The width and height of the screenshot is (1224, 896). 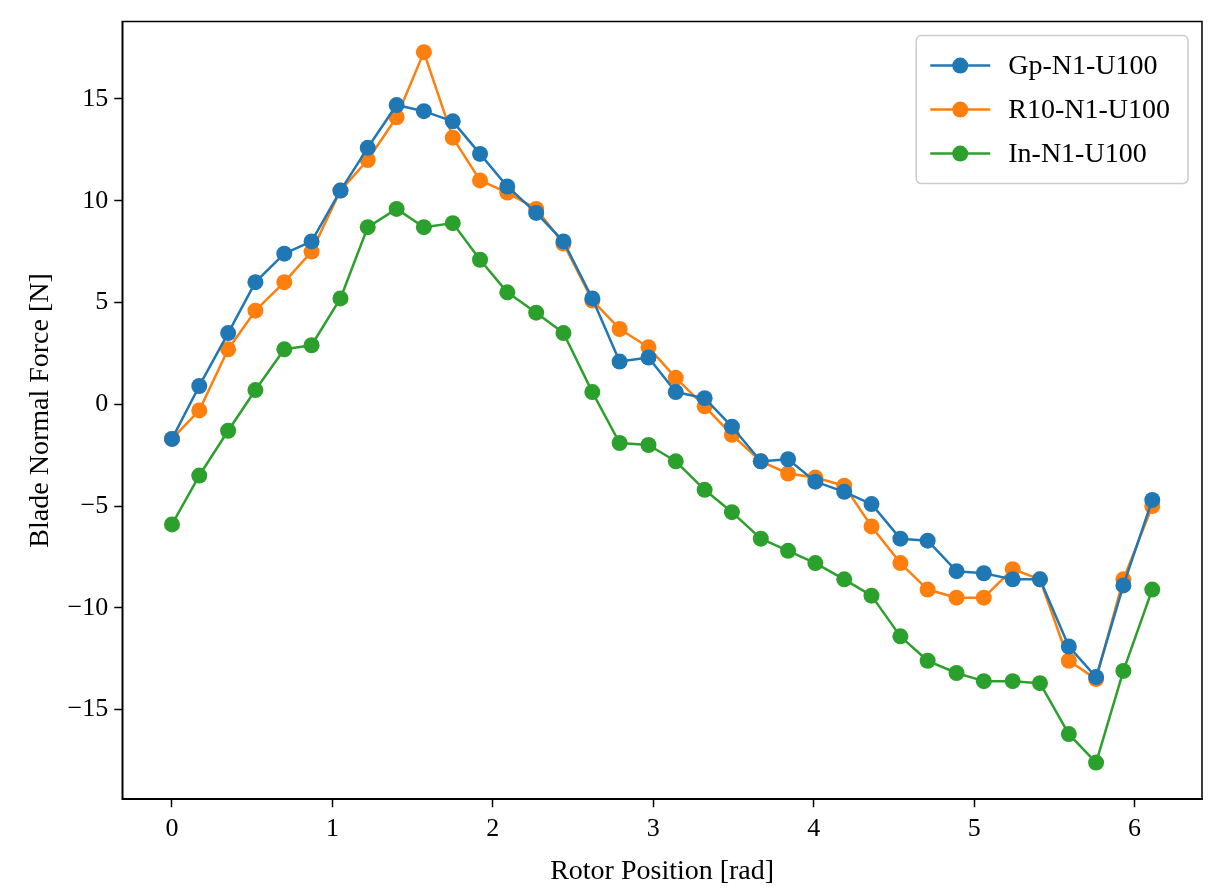 I want to click on y-tick-label: 0, so click(x=102, y=403).